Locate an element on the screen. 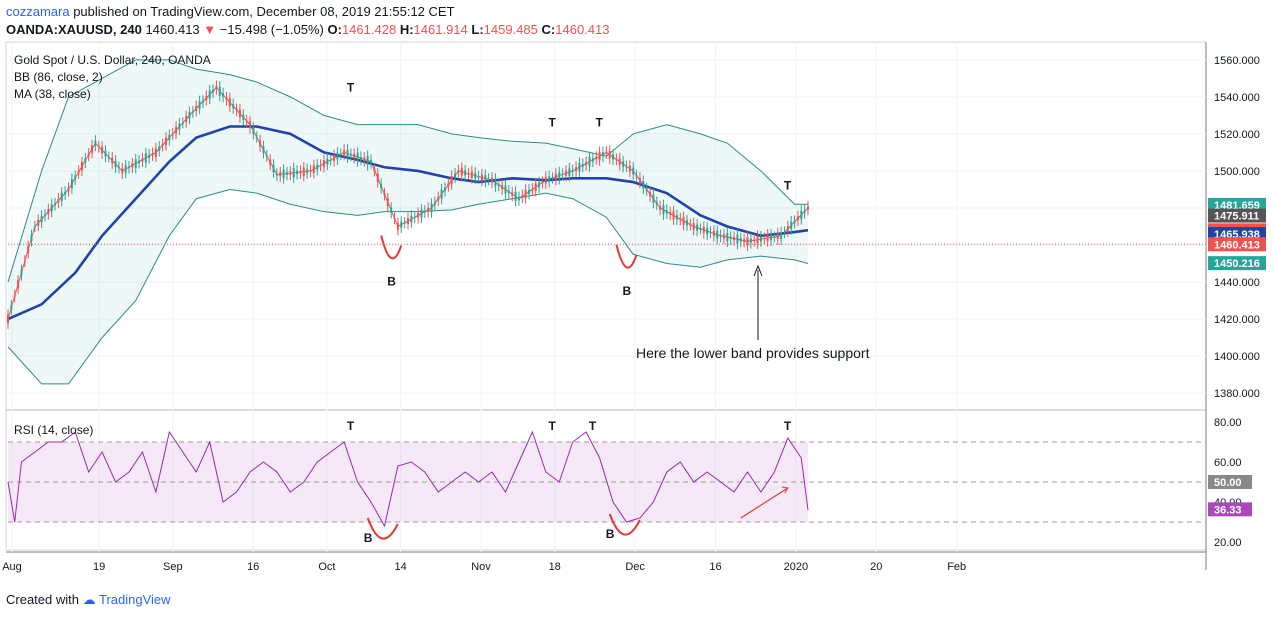  rsi-title: RSI (14, close) is located at coordinates (53, 430).